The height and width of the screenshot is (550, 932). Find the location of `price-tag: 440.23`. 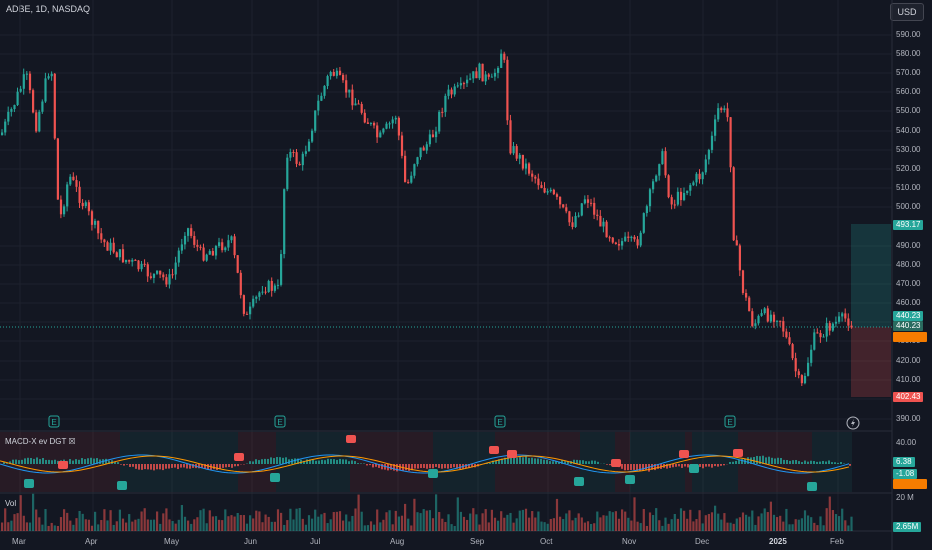

price-tag: 440.23 is located at coordinates (908, 316).